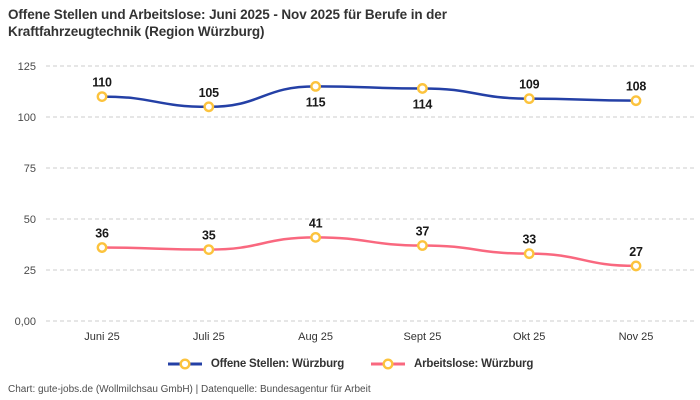 This screenshot has height=400, width=700. Describe the element at coordinates (423, 232) in the screenshot. I see `data-point-label: 37` at that location.